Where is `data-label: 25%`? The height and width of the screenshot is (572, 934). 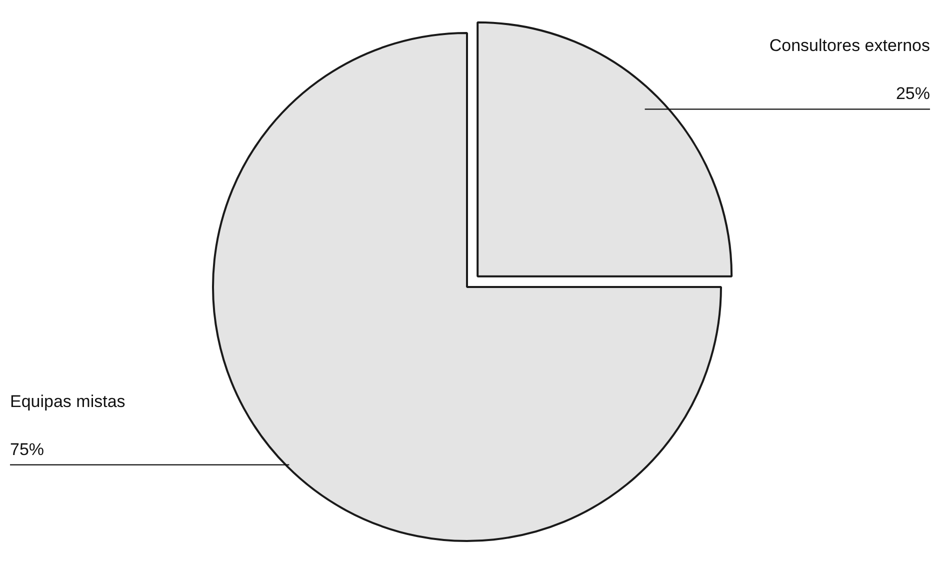 data-label: 25% is located at coordinates (913, 94).